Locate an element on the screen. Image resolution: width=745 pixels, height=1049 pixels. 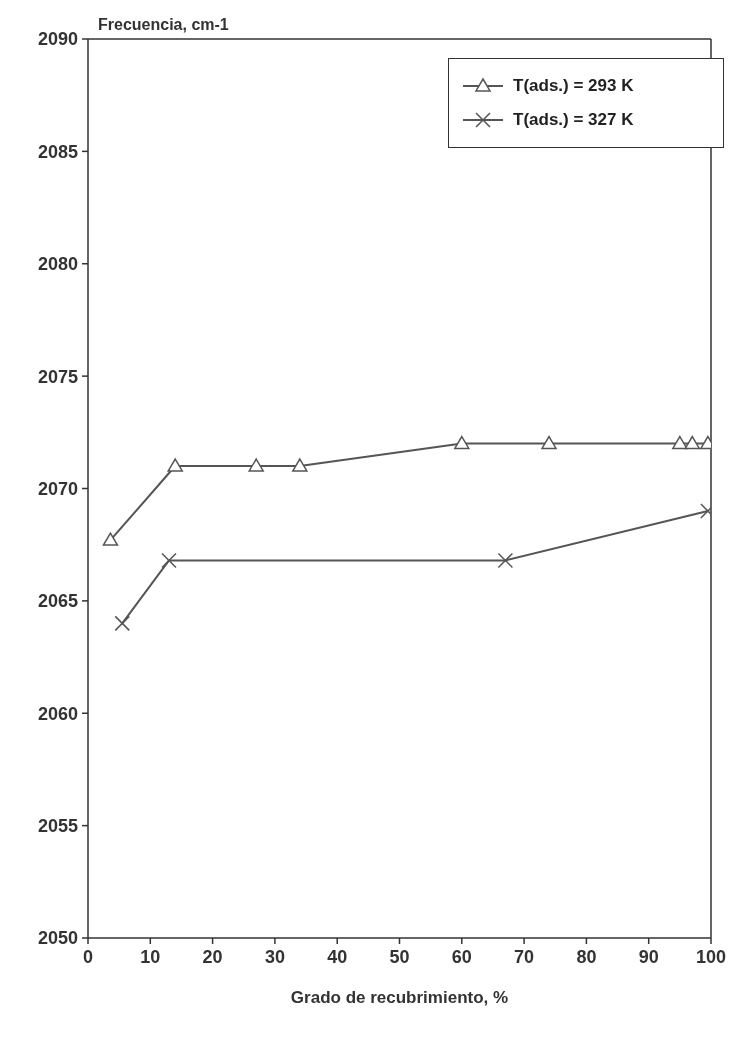
y-tick-label: 2060 is located at coordinates (57, 713).